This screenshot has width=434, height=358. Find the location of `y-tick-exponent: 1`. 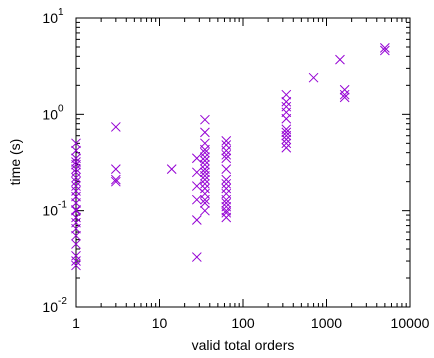

y-tick-exponent: 1 is located at coordinates (61, 12).